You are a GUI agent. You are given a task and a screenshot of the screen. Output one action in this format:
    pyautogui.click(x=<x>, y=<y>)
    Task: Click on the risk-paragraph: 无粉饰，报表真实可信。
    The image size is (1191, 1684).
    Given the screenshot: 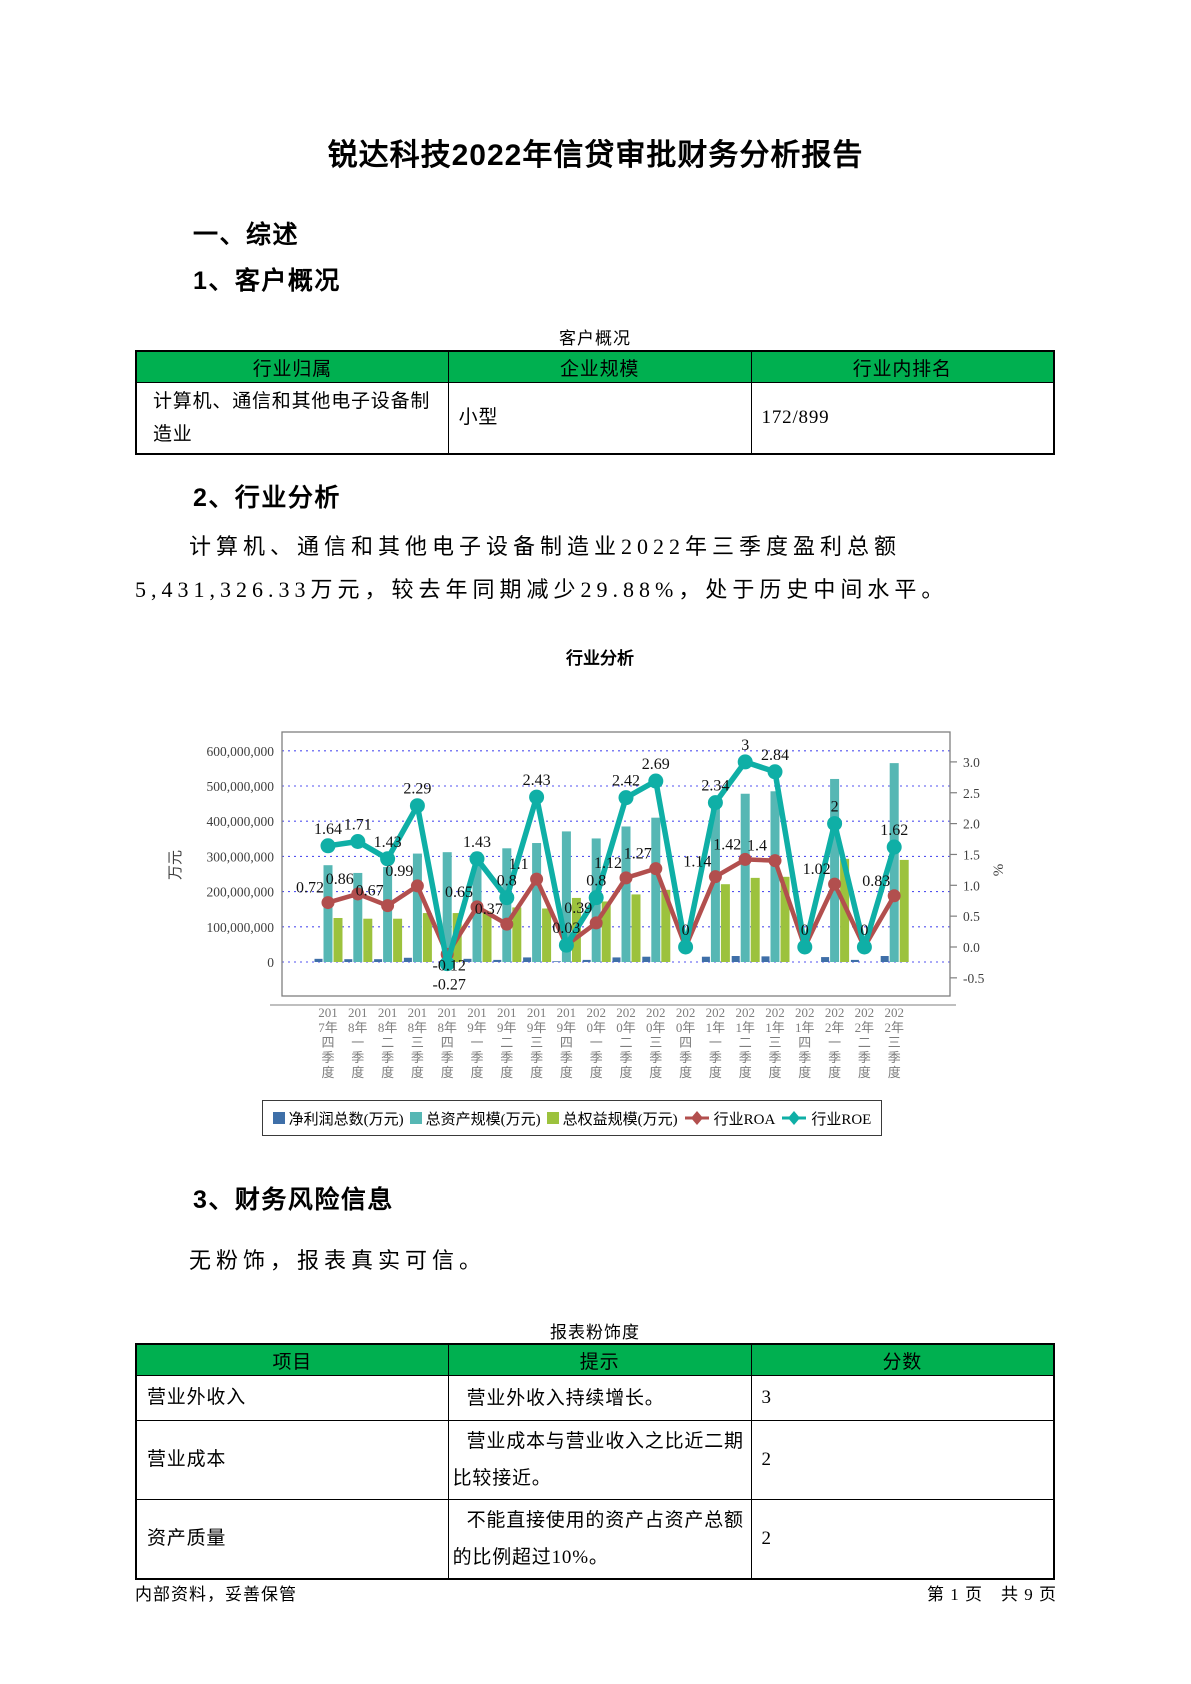 What is the action you would take?
    pyautogui.click(x=338, y=1260)
    